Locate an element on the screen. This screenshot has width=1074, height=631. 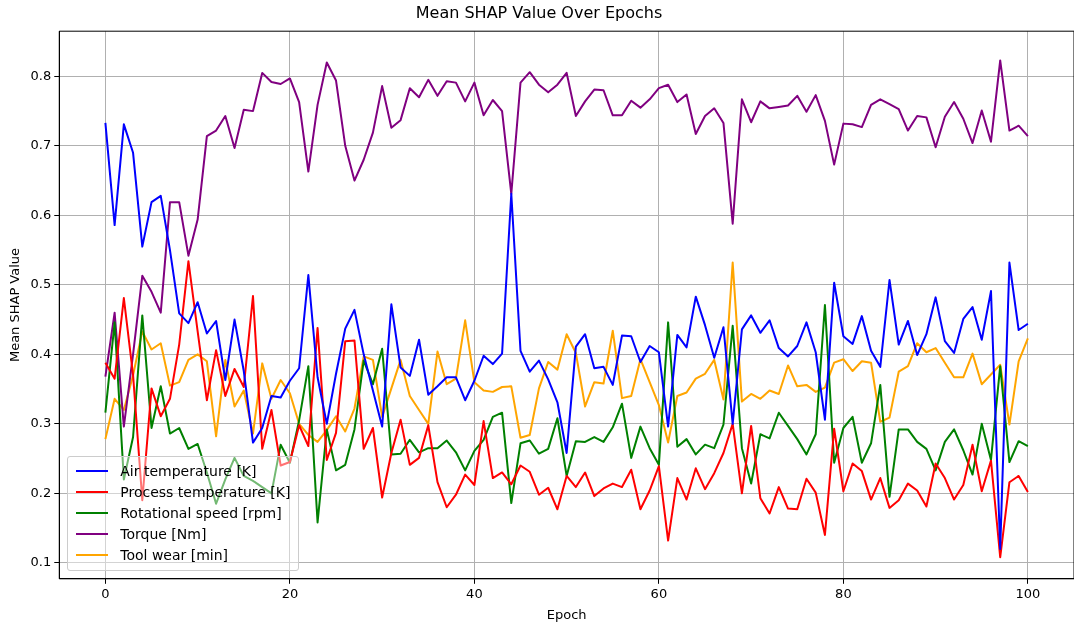
legend-label: Air temperature [K] is located at coordinates (188, 471).